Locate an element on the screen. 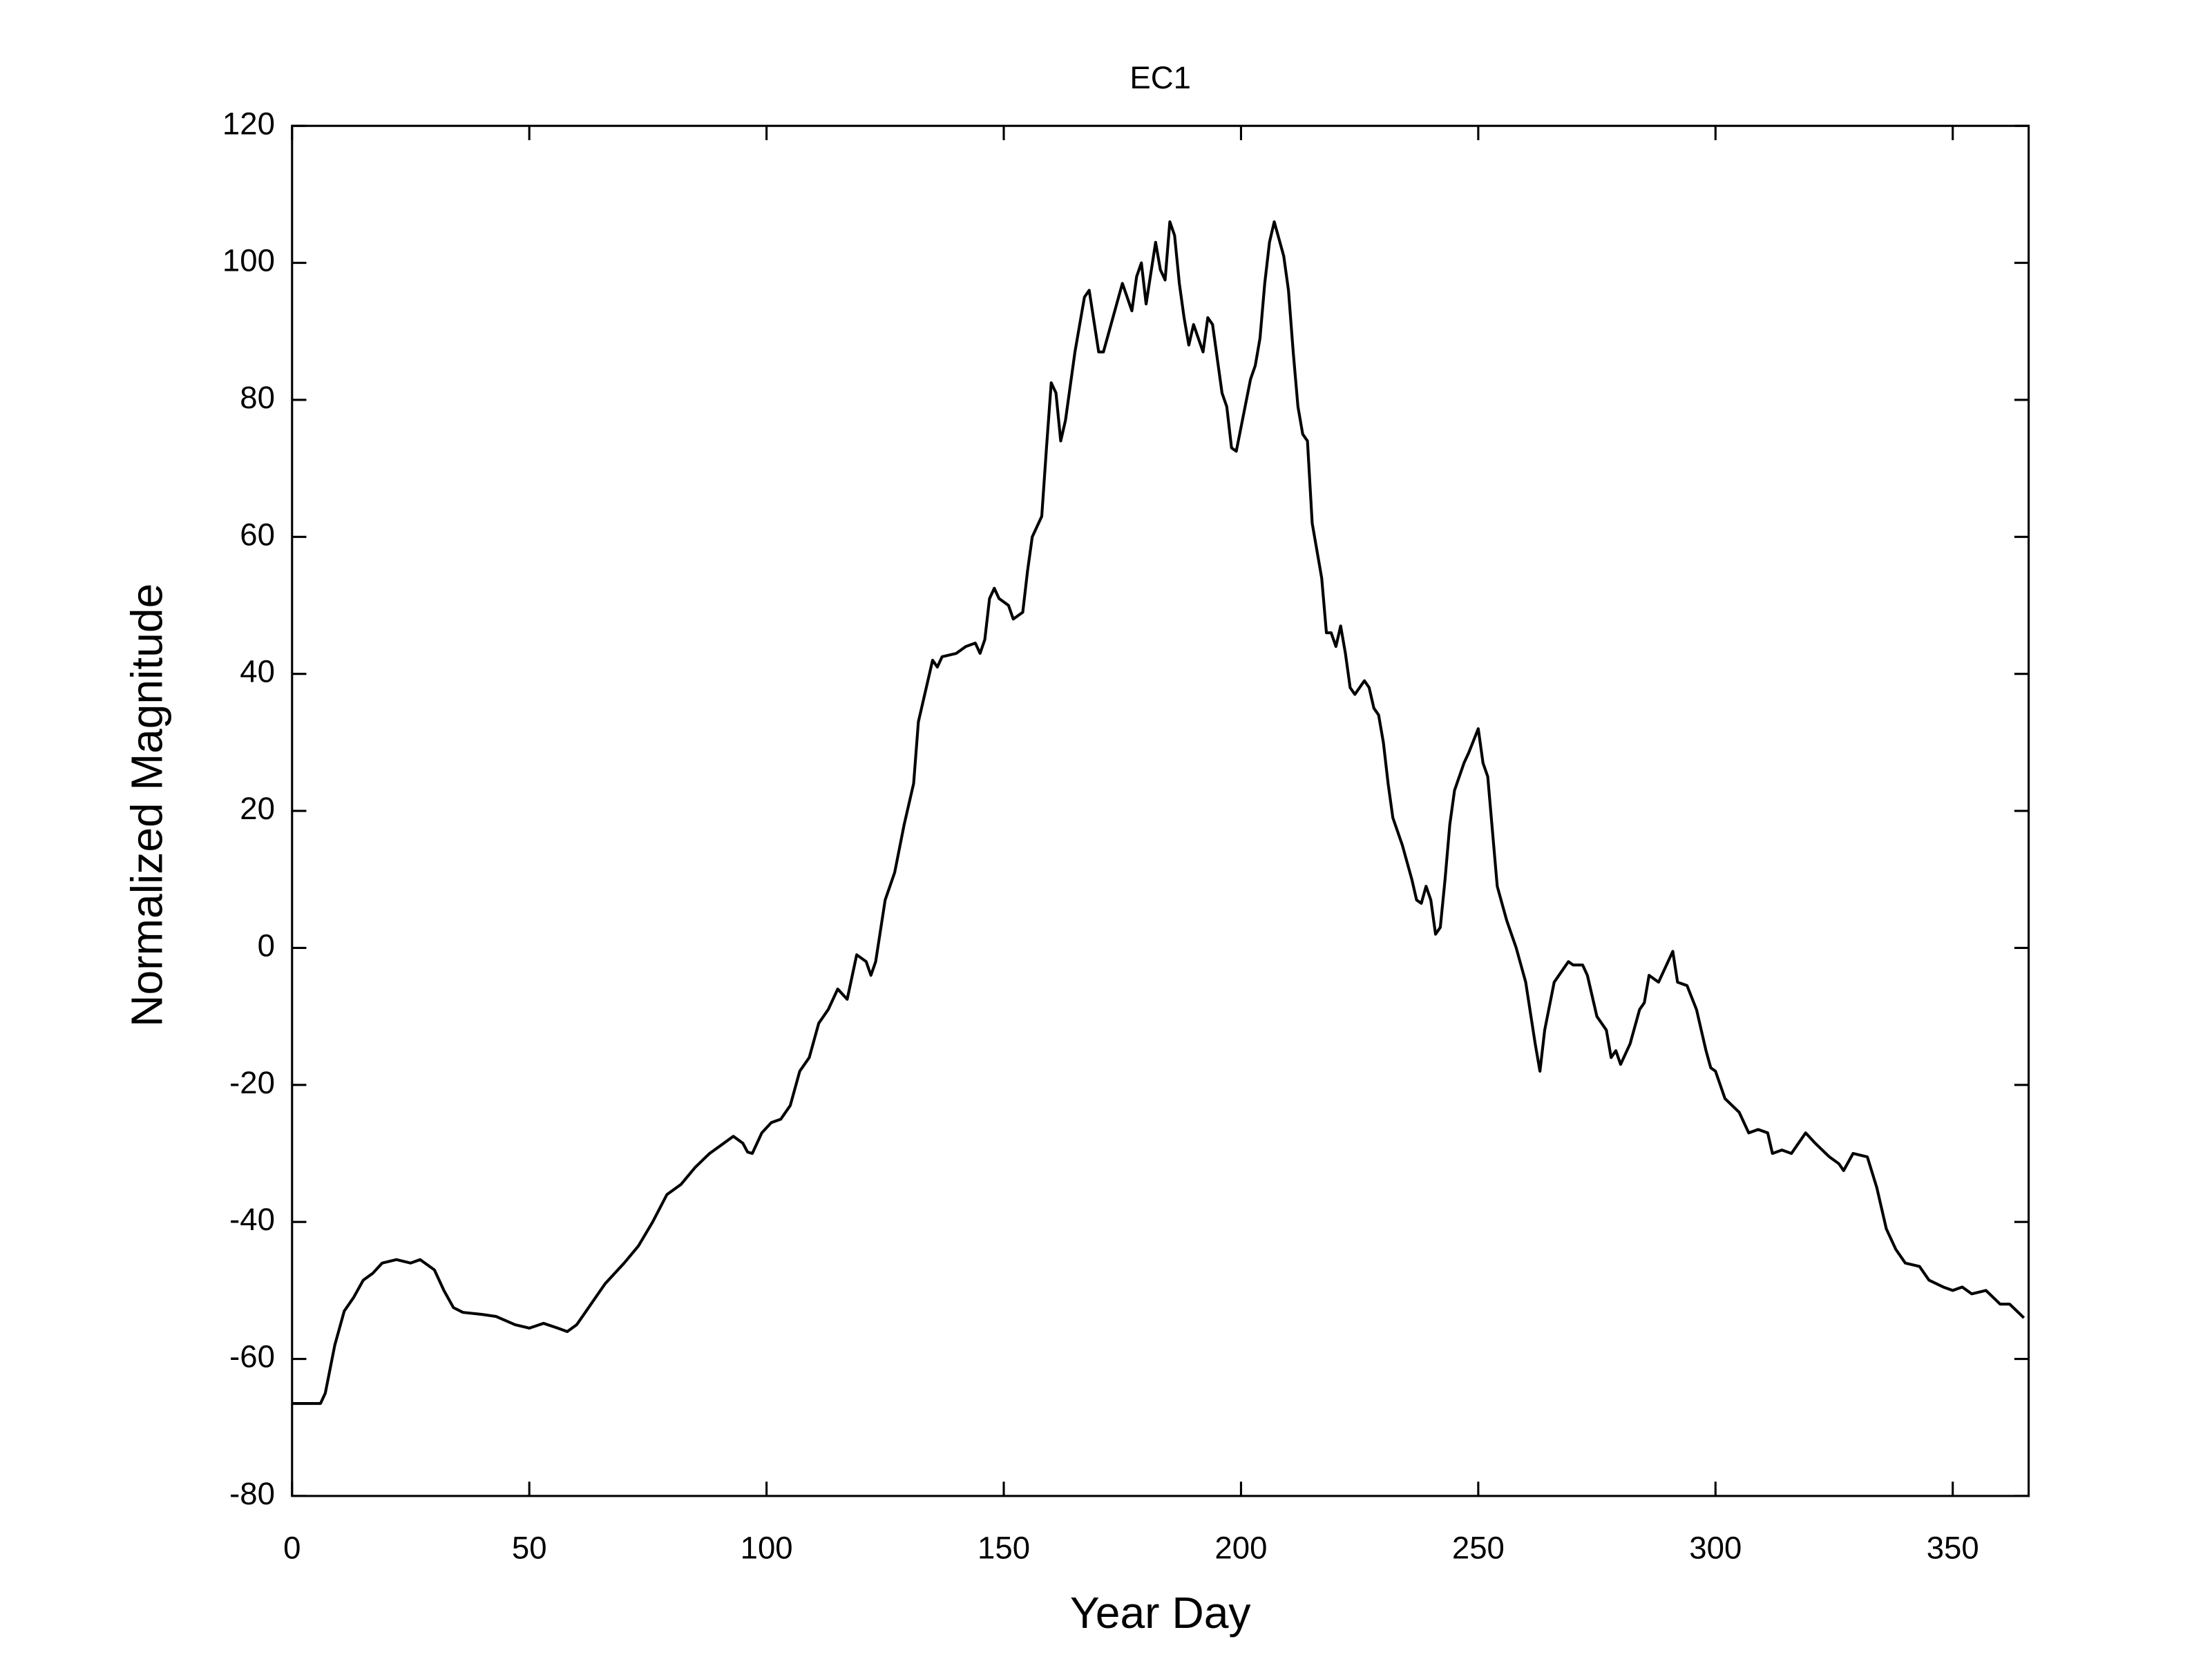  y-tick-label: 80 is located at coordinates (257, 397).